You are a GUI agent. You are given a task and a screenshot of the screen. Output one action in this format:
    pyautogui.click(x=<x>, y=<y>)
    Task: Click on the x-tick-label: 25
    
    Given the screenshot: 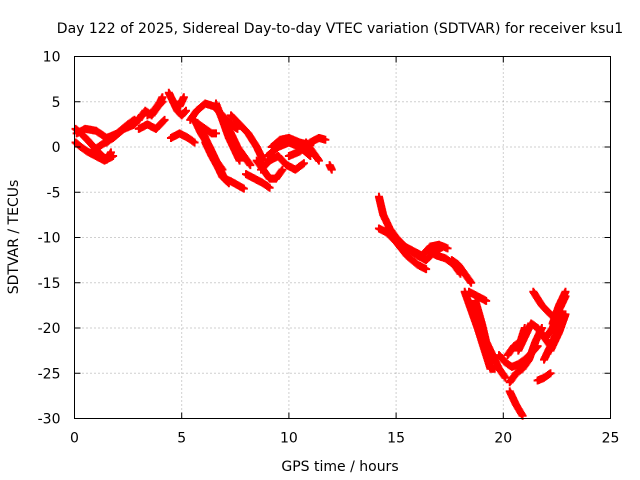 What is the action you would take?
    pyautogui.click(x=611, y=439)
    